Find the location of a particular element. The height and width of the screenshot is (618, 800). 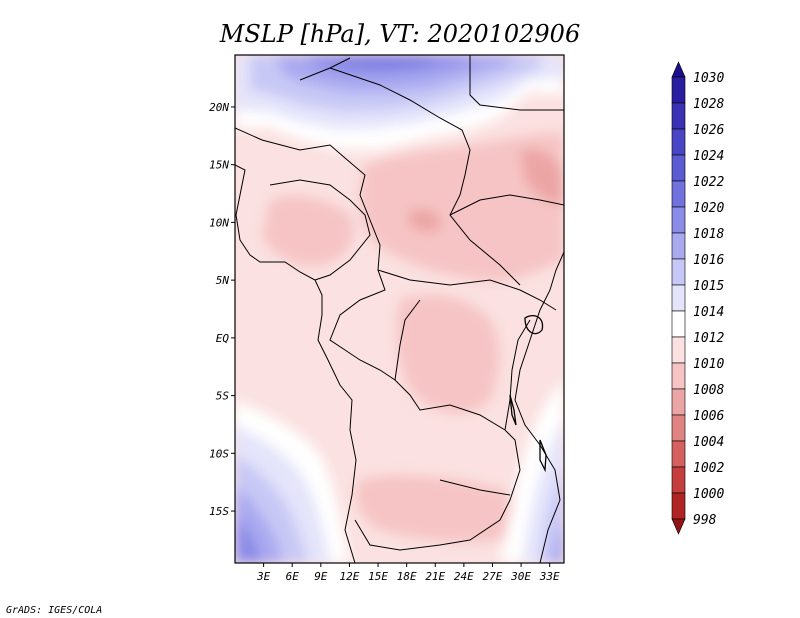

field-1010-nigeria is located at coordinates (308, 230).